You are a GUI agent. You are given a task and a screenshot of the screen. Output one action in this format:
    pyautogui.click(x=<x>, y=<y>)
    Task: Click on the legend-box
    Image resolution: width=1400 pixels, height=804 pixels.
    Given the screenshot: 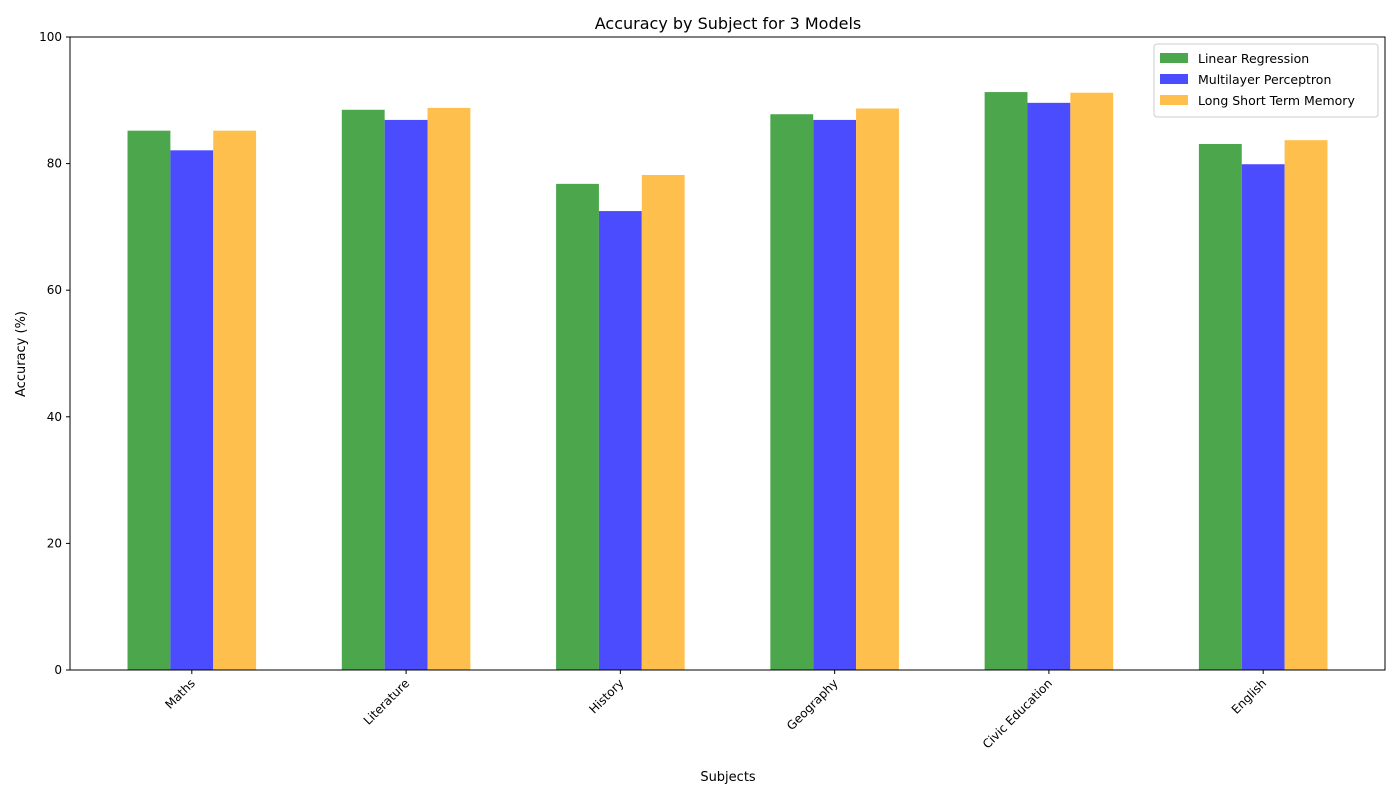 What is the action you would take?
    pyautogui.click(x=1266, y=80)
    